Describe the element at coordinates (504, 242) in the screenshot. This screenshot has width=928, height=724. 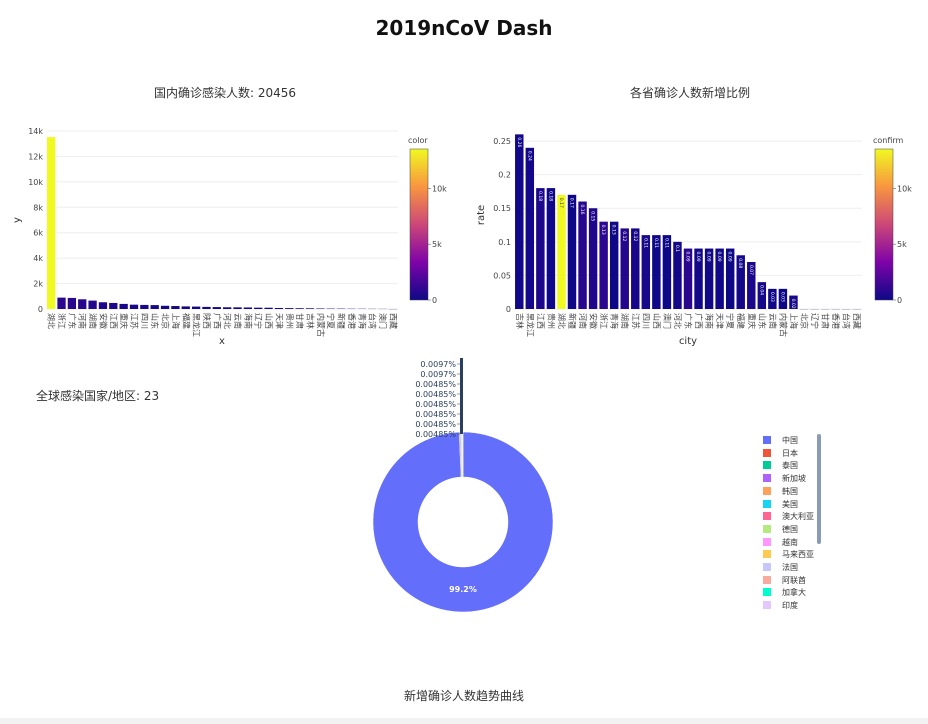
I see `y-tick-label: 0.1` at that location.